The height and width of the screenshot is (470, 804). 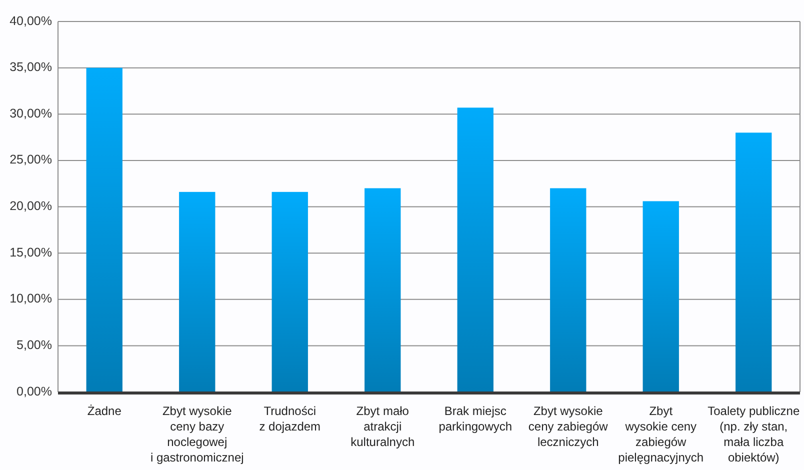 What do you see at coordinates (31, 113) in the screenshot?
I see `y-tick-label: 30,00%` at bounding box center [31, 113].